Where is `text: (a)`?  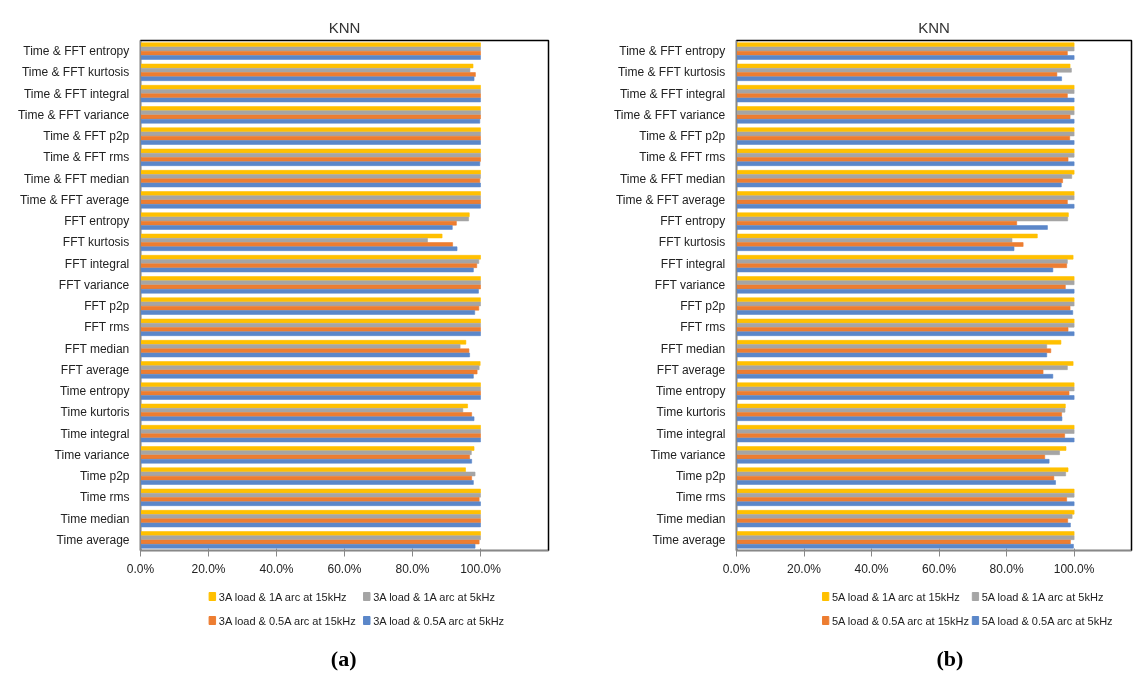 text: (a) is located at coordinates (343, 658).